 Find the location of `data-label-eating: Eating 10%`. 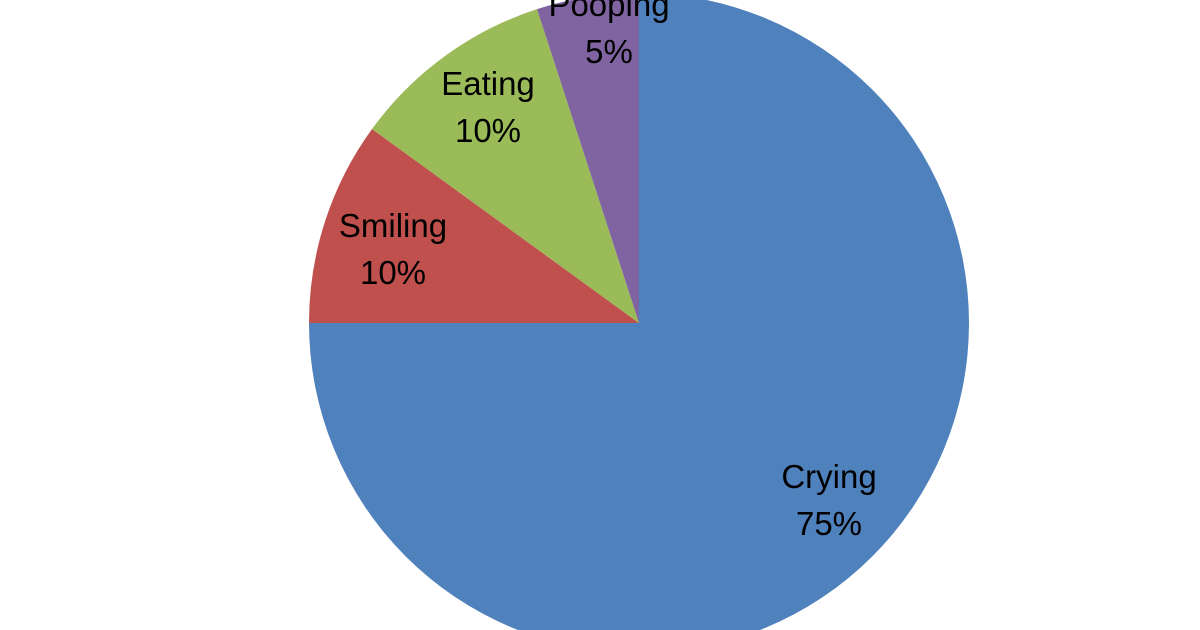

data-label-eating: Eating 10% is located at coordinates (488, 107).